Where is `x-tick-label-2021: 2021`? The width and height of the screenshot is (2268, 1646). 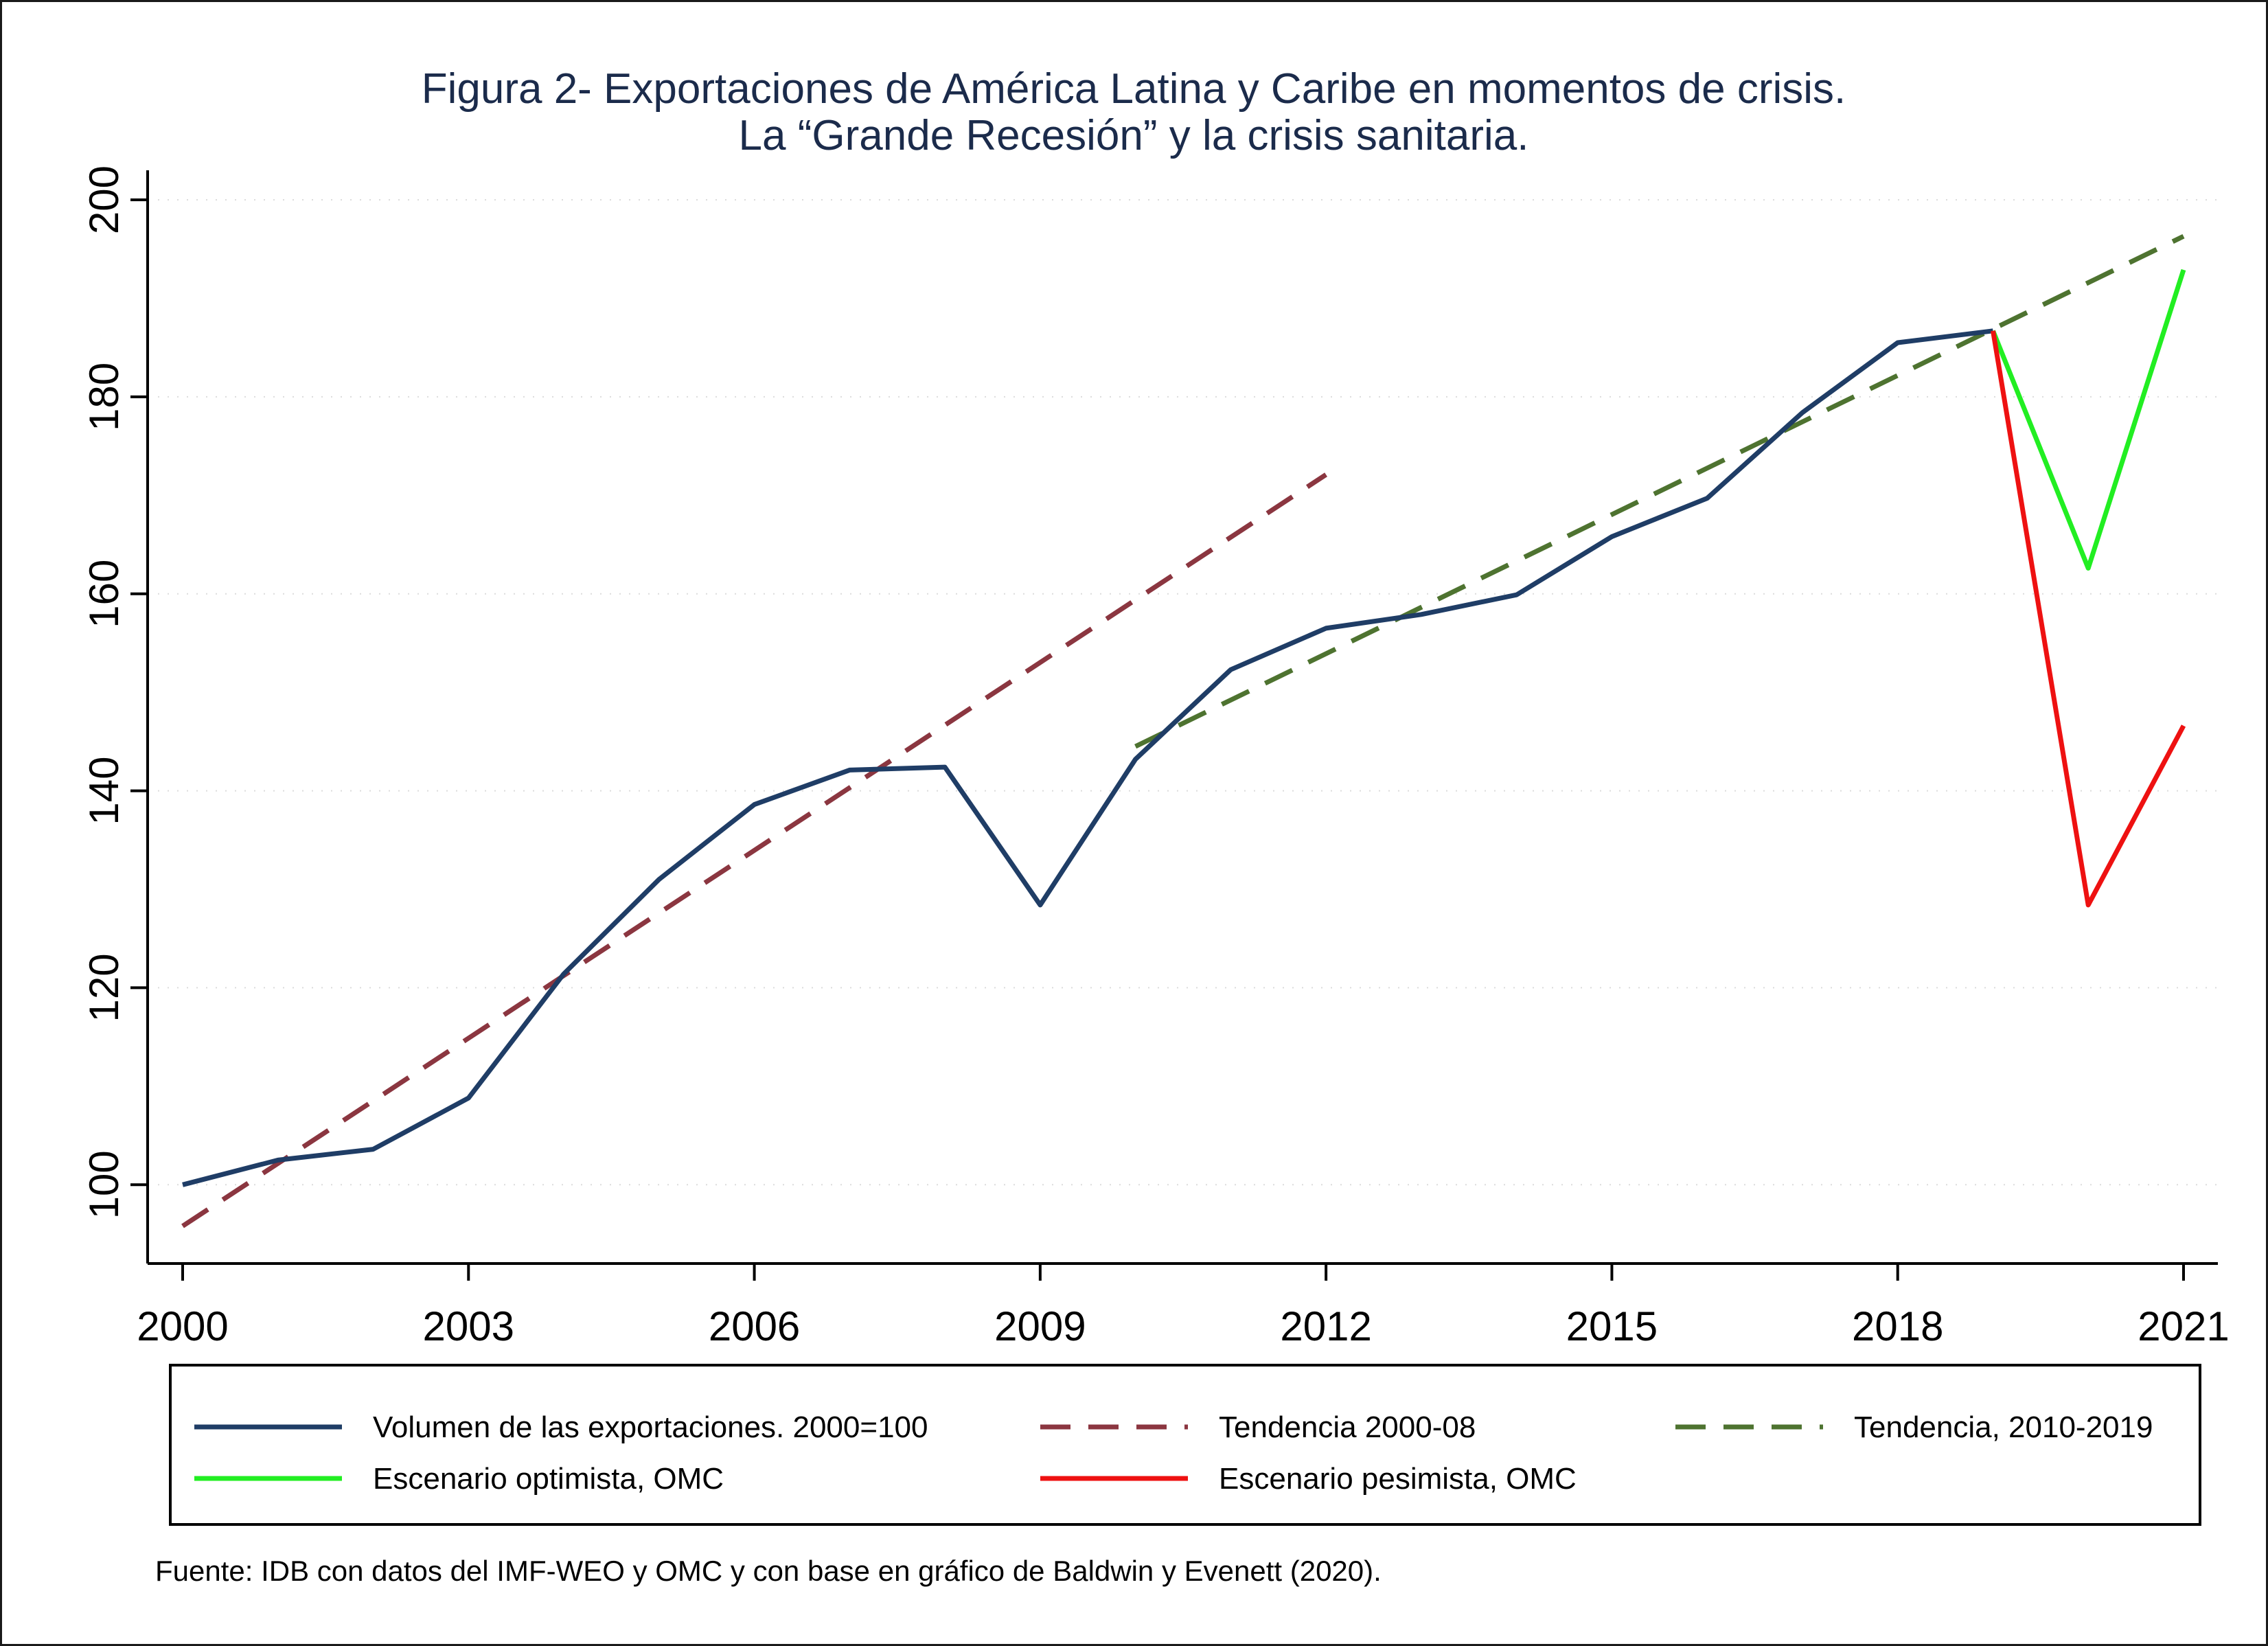
x-tick-label-2021: 2021 is located at coordinates (2183, 1326).